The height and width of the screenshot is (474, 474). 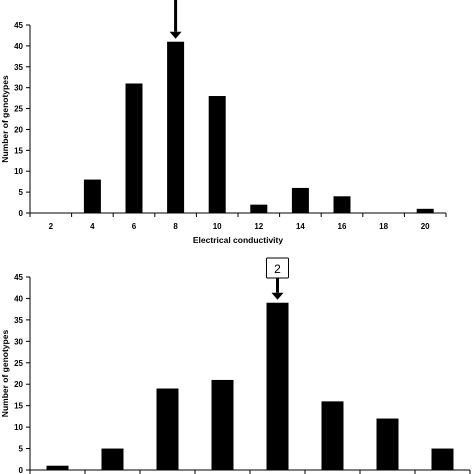 I want to click on x-axis-label: Electrical conductivity, so click(x=238, y=240).